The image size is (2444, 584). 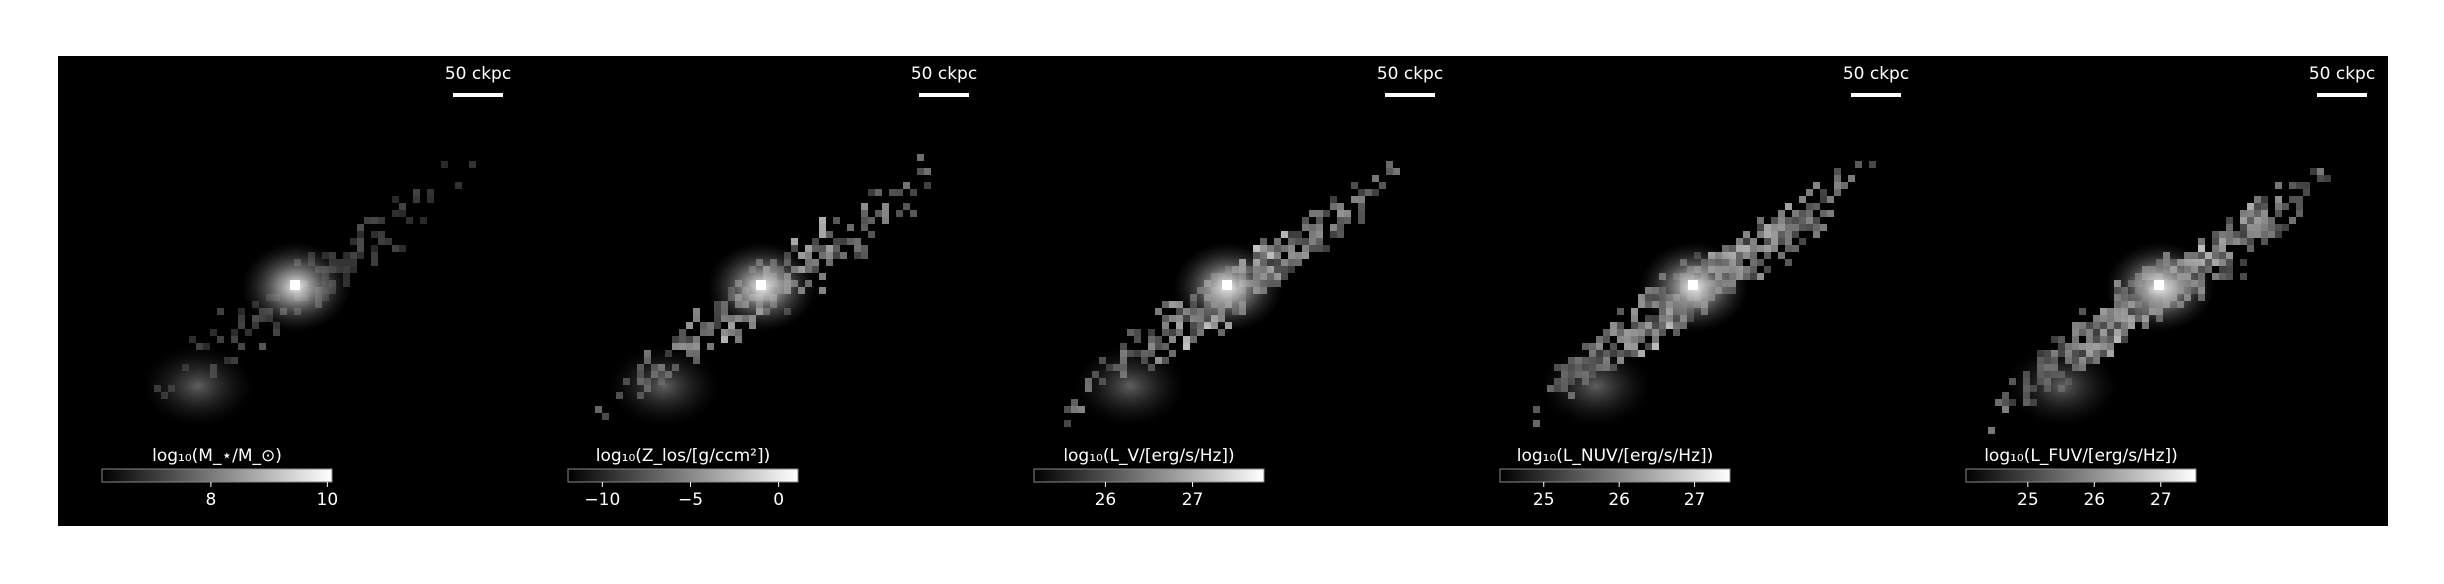 I want to click on colorbar-label: log₁₀(Z_los/[g/ccm²]), so click(x=683, y=456).